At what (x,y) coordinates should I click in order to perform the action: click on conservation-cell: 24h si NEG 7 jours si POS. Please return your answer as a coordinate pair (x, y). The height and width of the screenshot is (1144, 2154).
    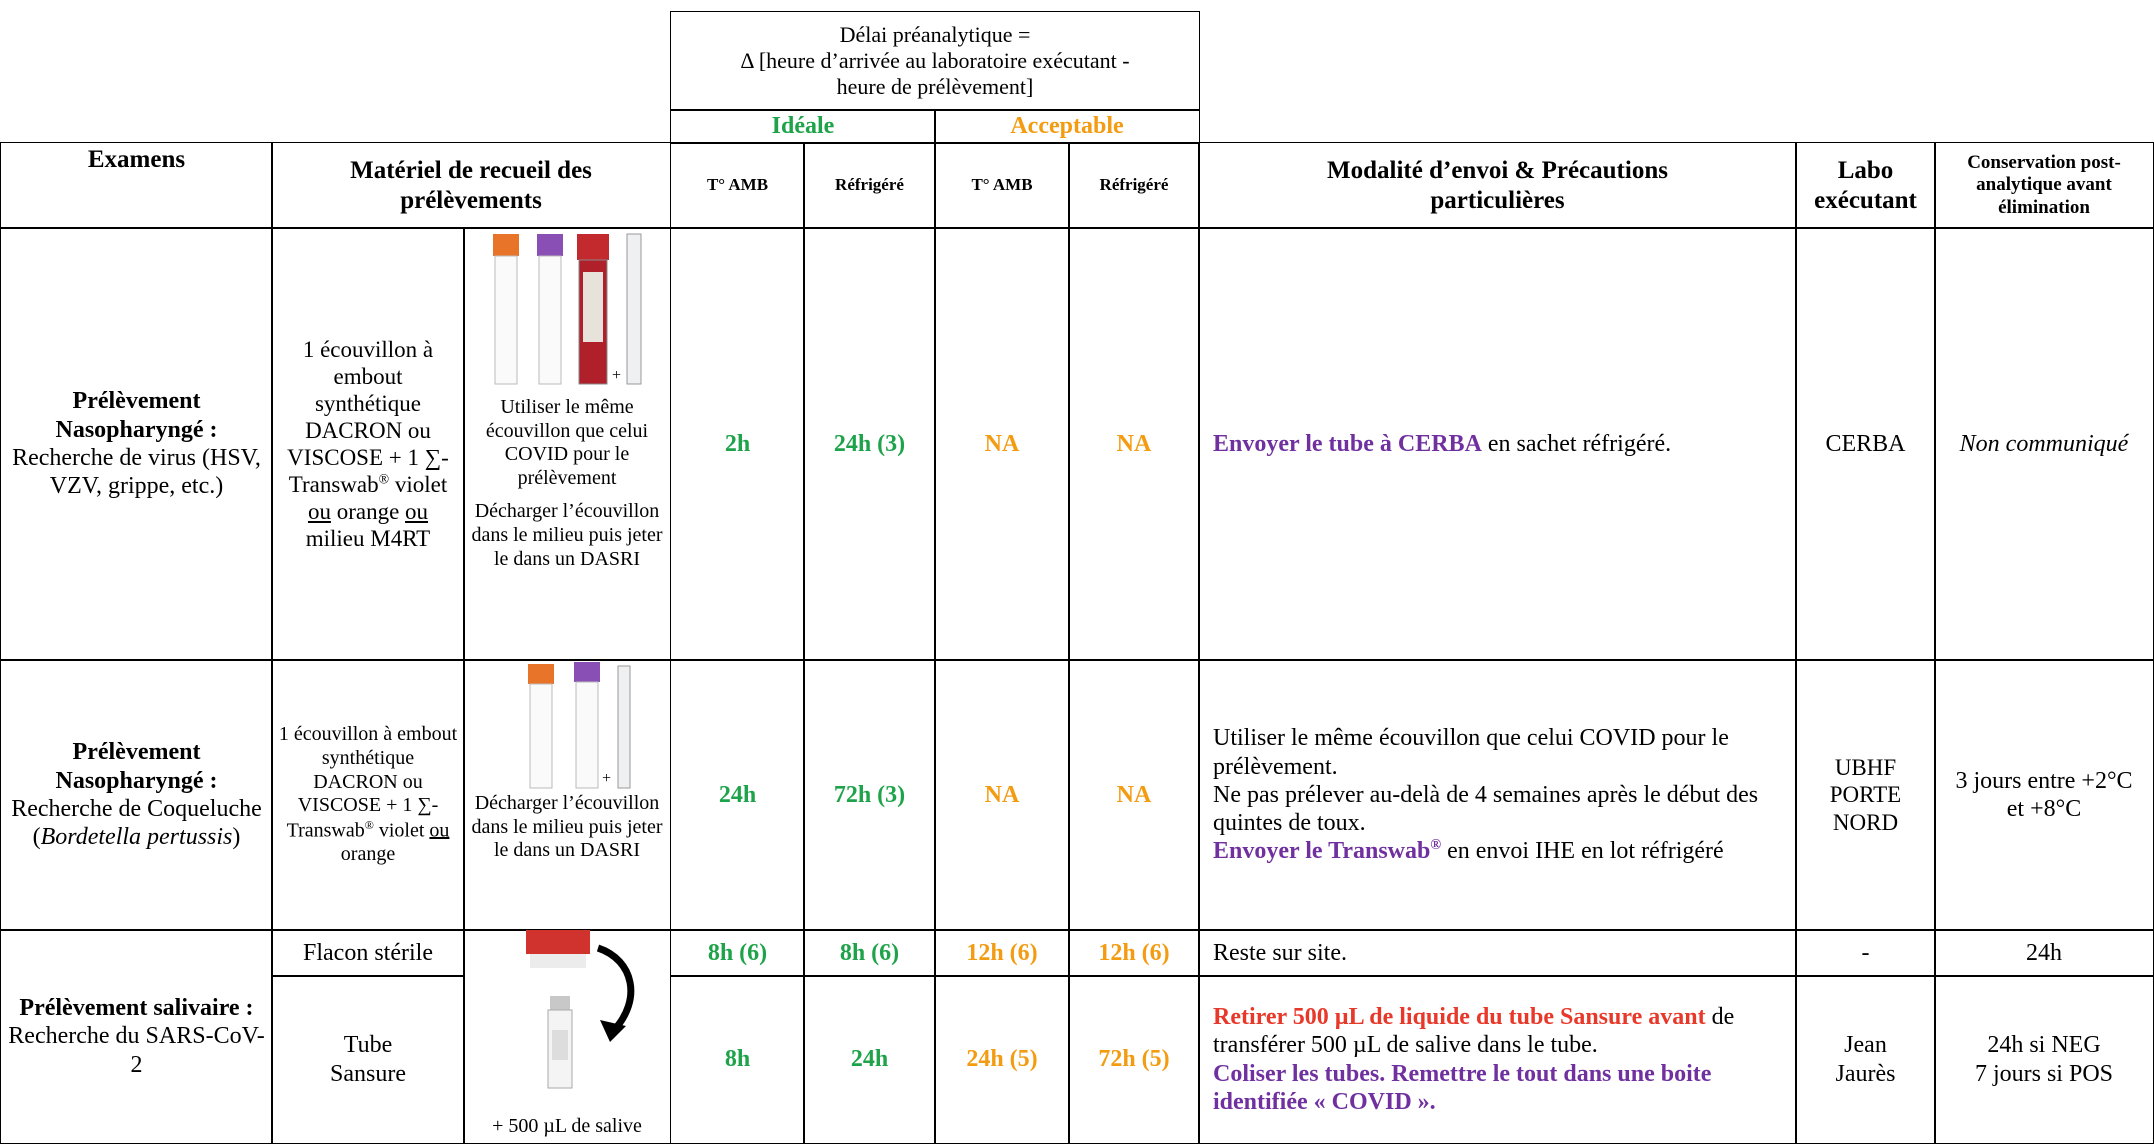
    Looking at the image, I should click on (2044, 1059).